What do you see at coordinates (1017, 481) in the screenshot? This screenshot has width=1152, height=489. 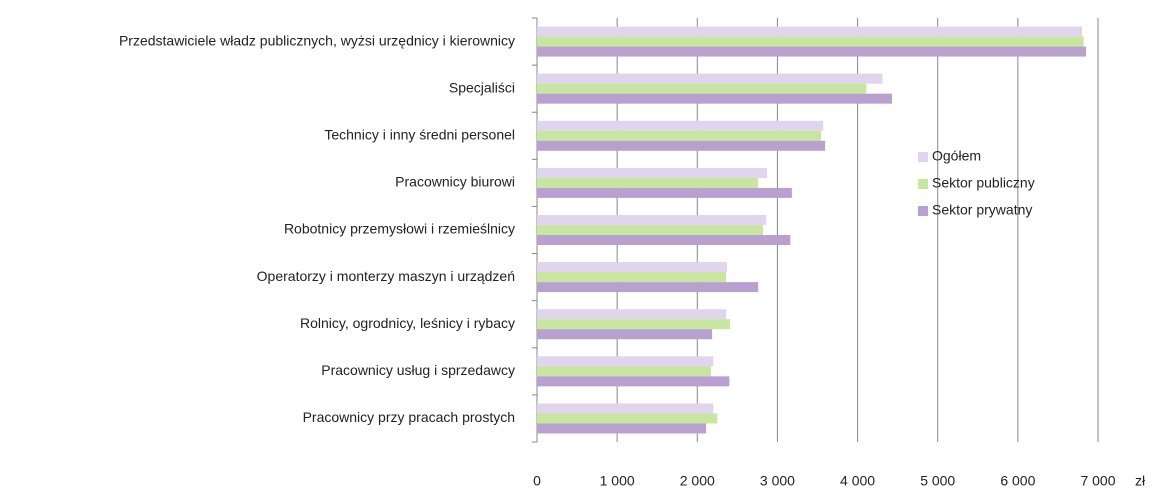 I see `x-tick-label: 6 000` at bounding box center [1017, 481].